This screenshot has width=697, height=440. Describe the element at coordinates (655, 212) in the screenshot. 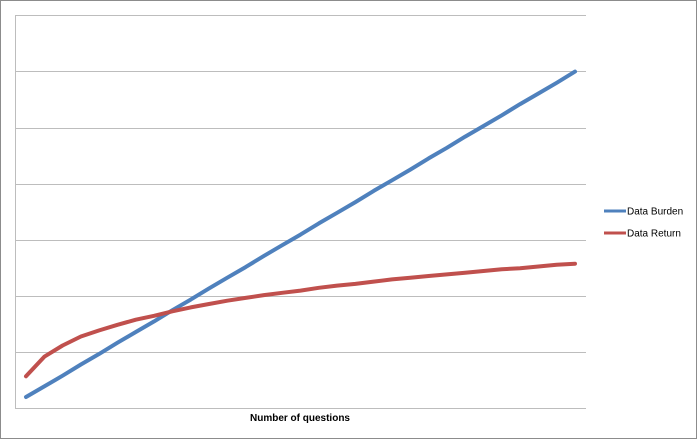

I see `legend-label-data-burden: Data Burden` at that location.